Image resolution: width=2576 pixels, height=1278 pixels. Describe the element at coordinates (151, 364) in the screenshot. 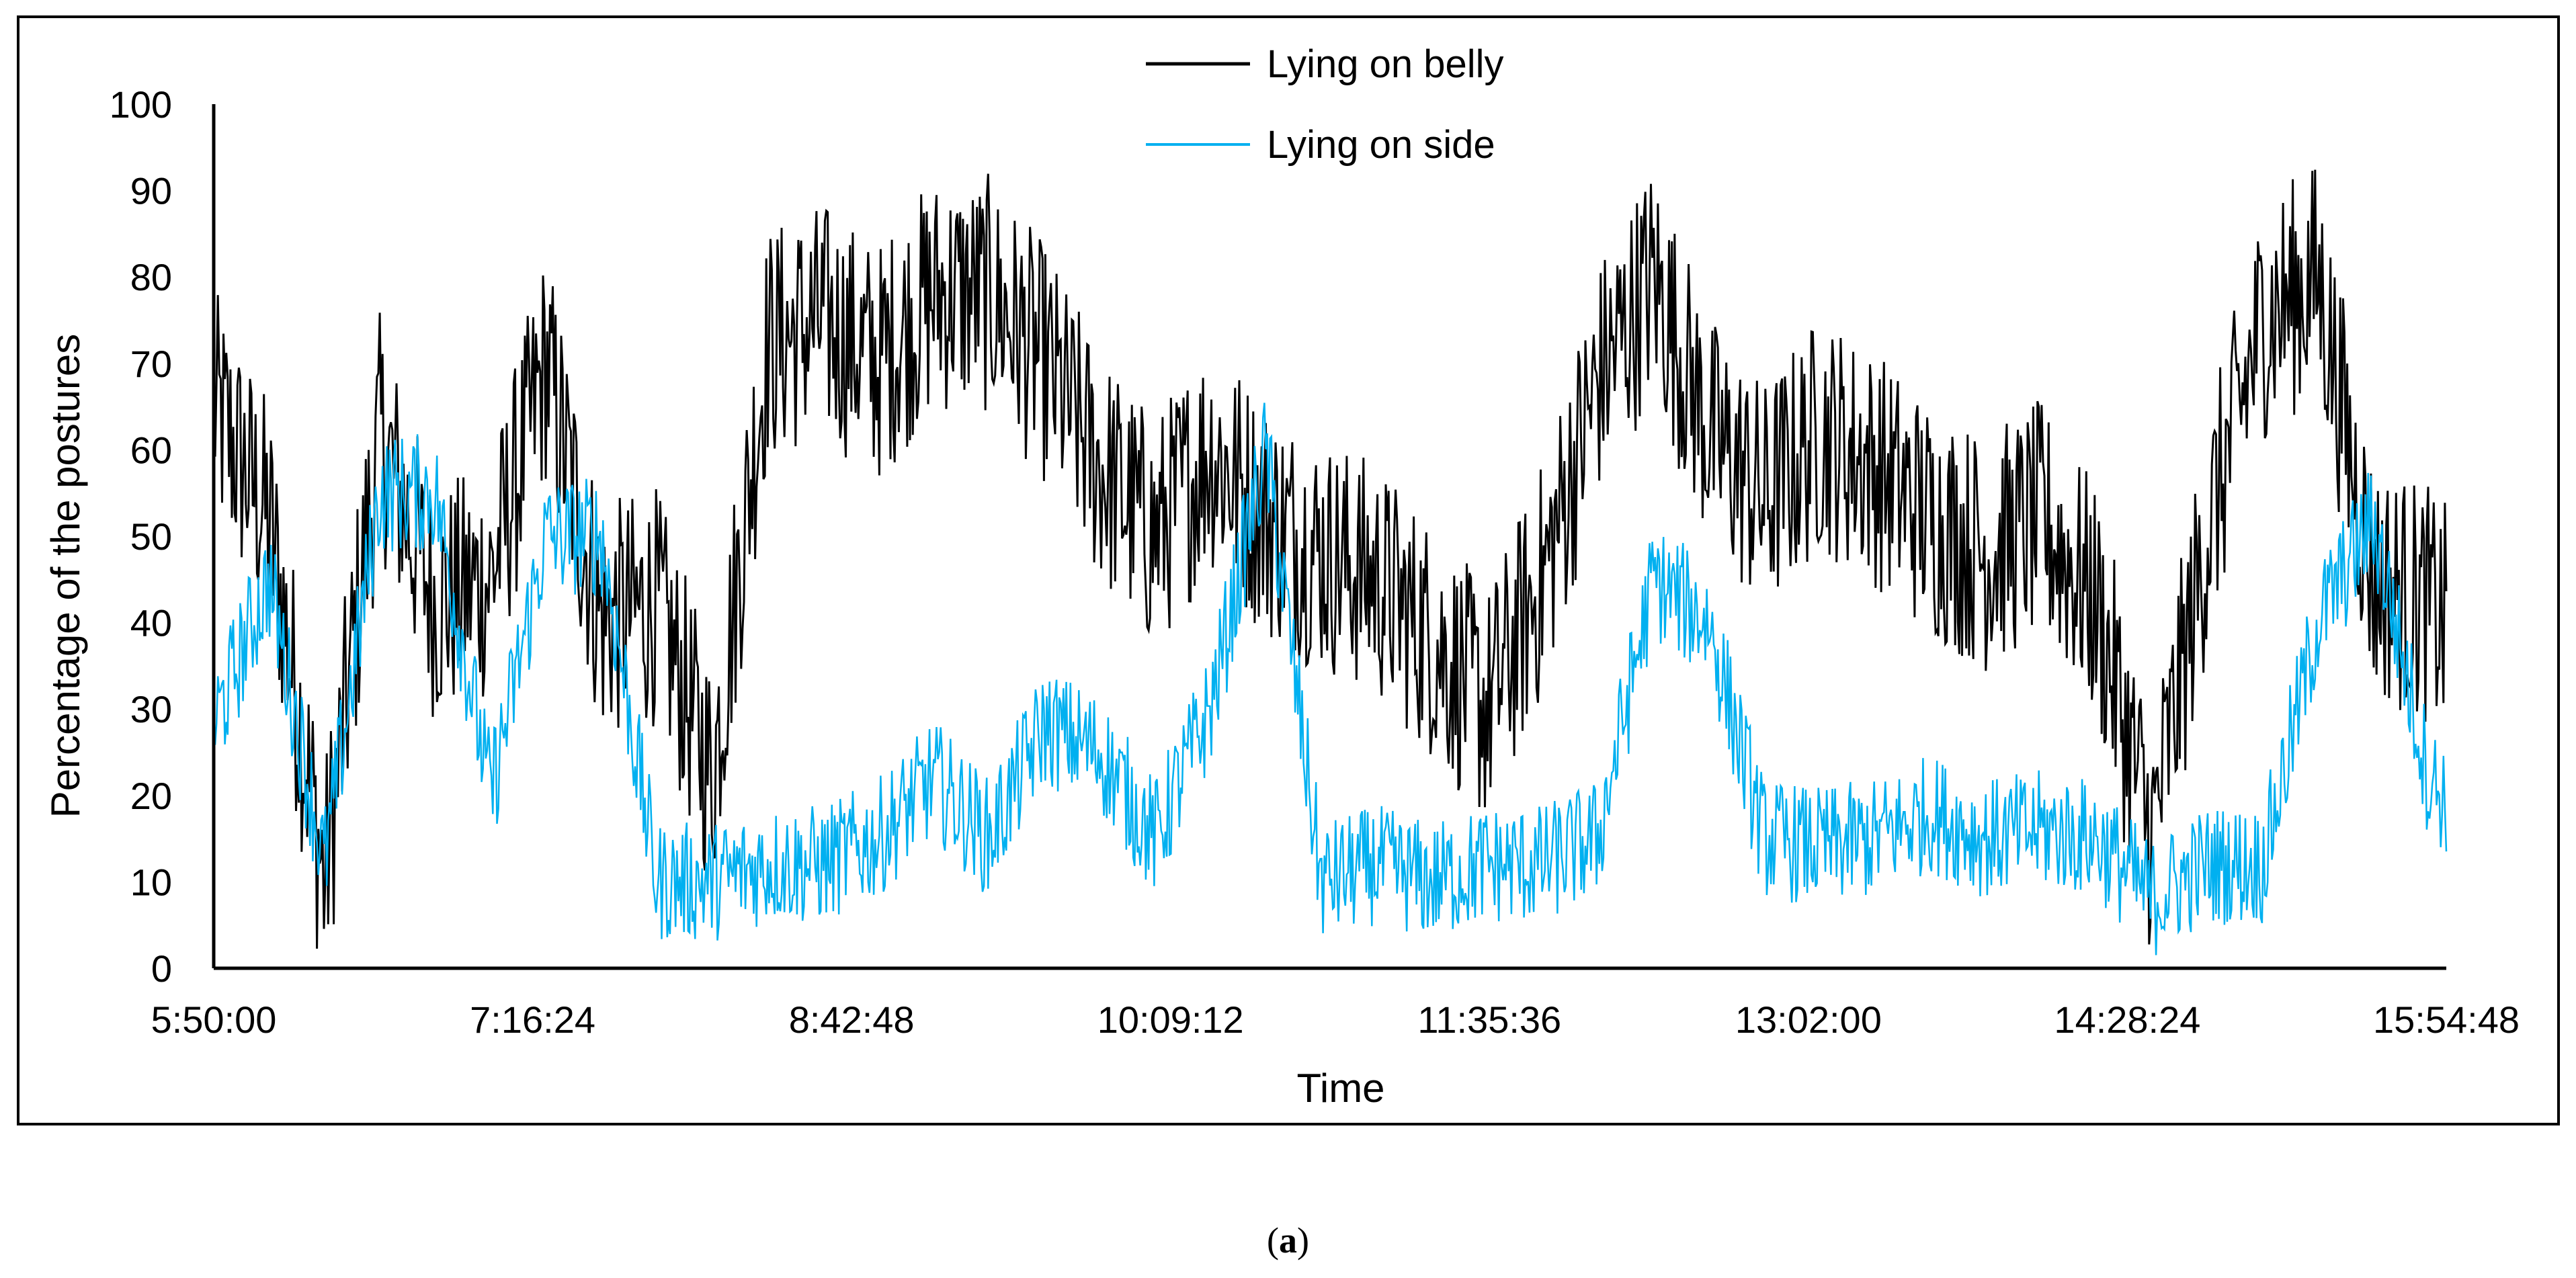

I see `y-tick-label: 70` at that location.